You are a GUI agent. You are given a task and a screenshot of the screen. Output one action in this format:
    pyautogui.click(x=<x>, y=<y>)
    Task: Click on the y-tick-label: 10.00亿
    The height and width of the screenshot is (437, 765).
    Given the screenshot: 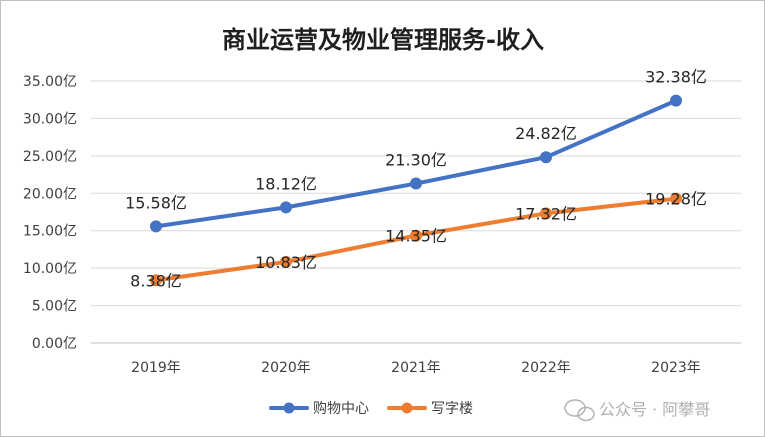 What is the action you would take?
    pyautogui.click(x=50, y=269)
    